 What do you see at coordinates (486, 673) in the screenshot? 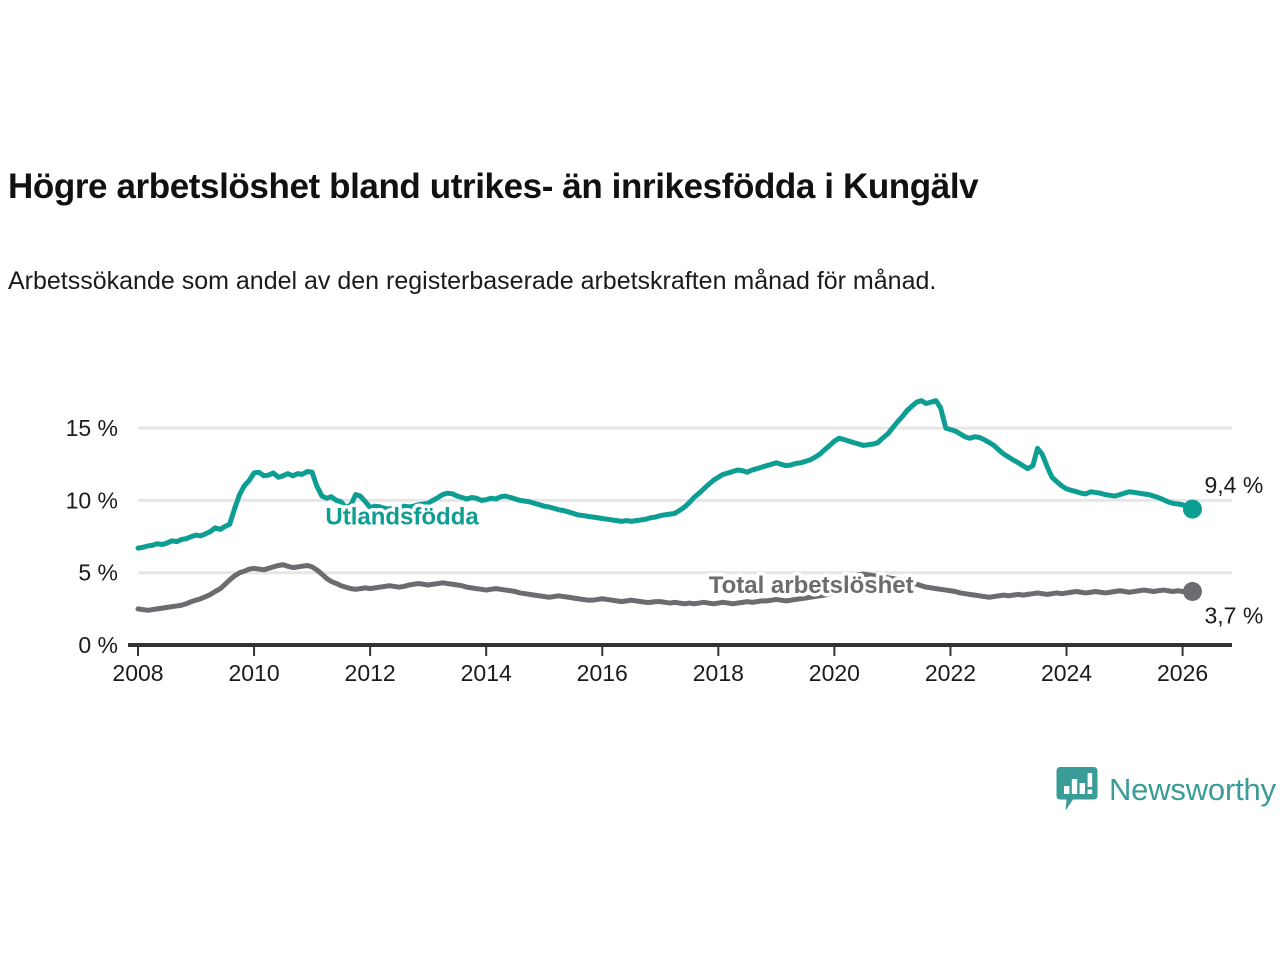
I see `x-axis-tick-label: 2014` at bounding box center [486, 673].